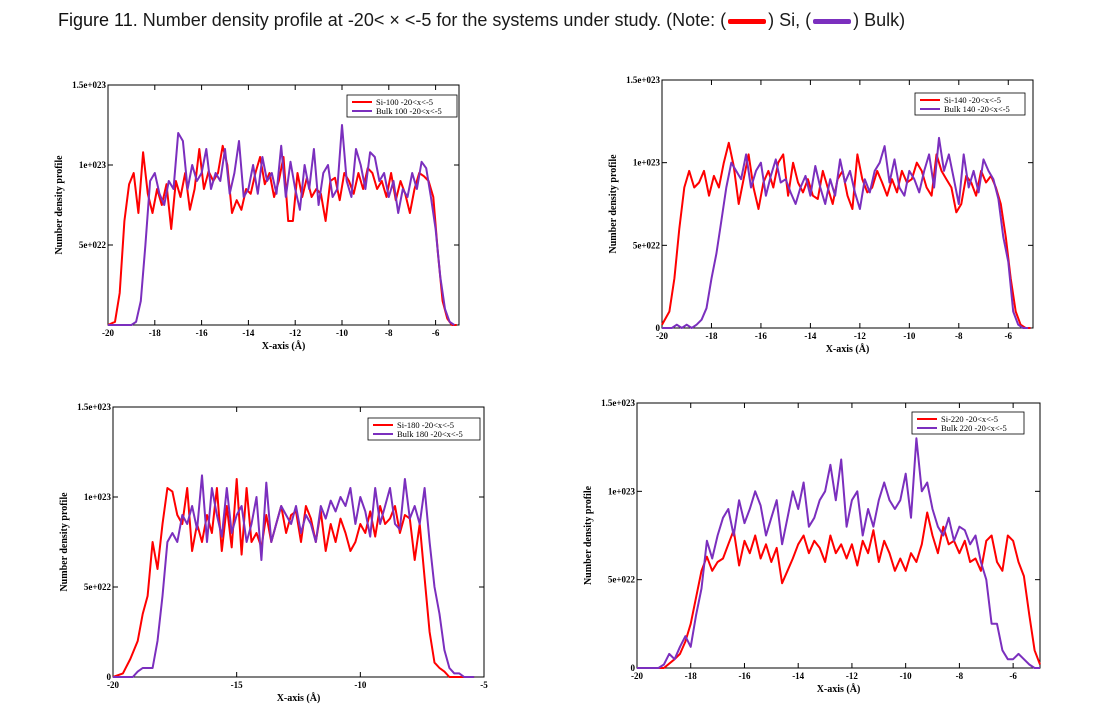 The image size is (1094, 713). What do you see at coordinates (484, 685) in the screenshot?
I see `x-tick-label: -5` at bounding box center [484, 685].